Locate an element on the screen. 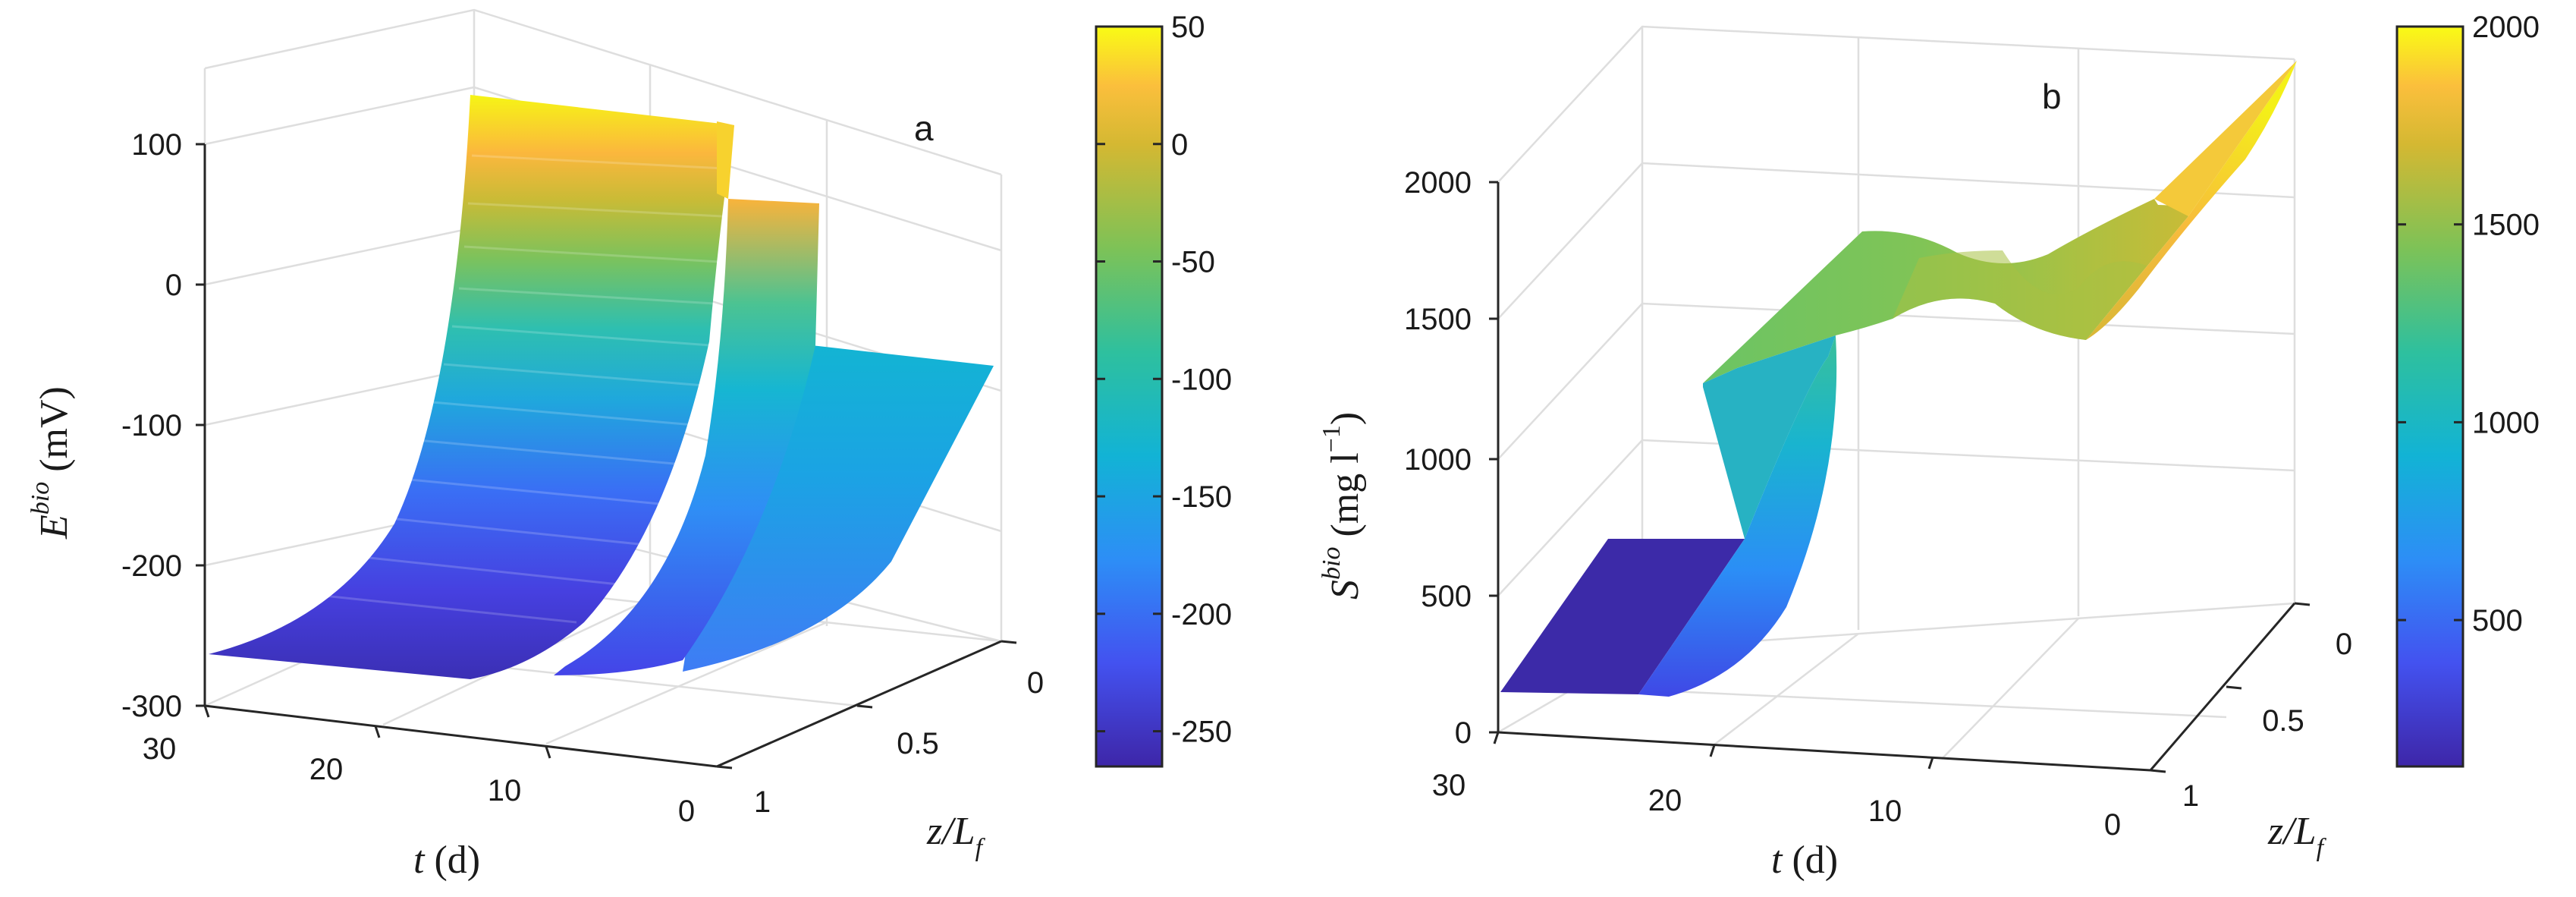 The height and width of the screenshot is (897, 2576). z-tick: 100 is located at coordinates (156, 145).